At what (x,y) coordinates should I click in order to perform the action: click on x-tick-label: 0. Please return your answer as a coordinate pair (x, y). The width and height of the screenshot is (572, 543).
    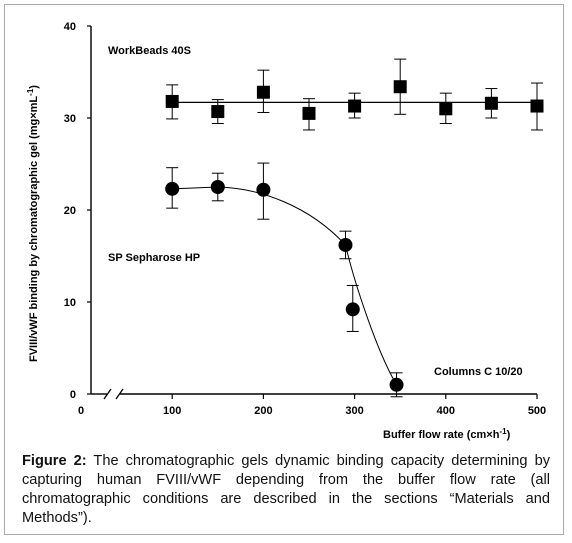
    Looking at the image, I should click on (81, 411).